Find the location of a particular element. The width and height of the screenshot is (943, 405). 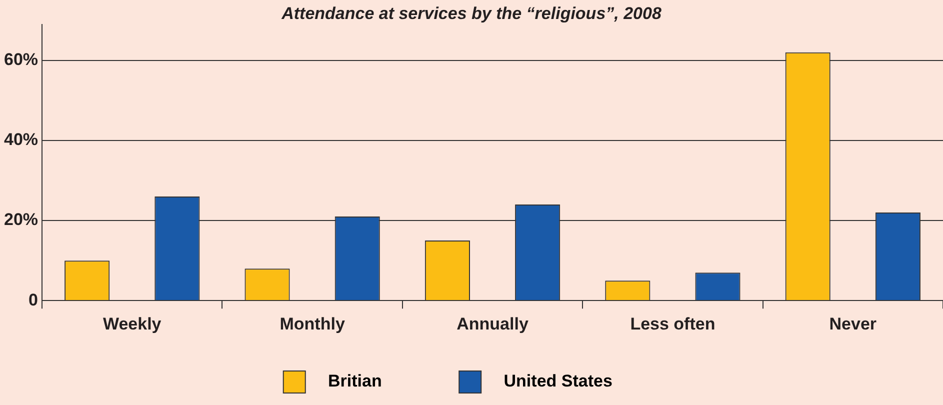

x-tick-label: Annually is located at coordinates (492, 324).